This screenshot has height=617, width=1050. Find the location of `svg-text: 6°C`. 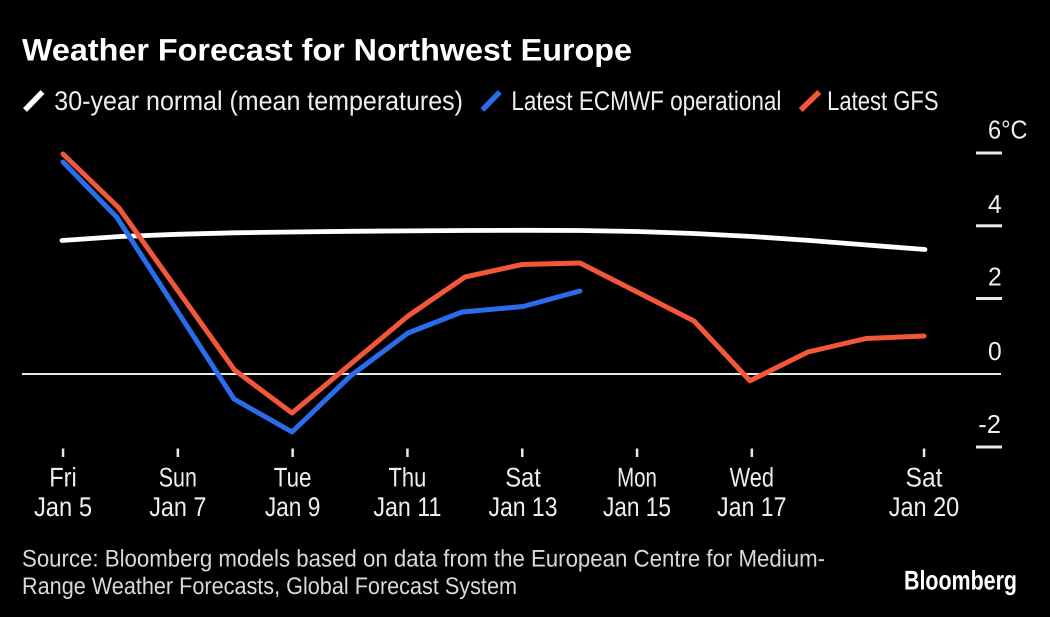

svg-text: 6°C is located at coordinates (1008, 129).